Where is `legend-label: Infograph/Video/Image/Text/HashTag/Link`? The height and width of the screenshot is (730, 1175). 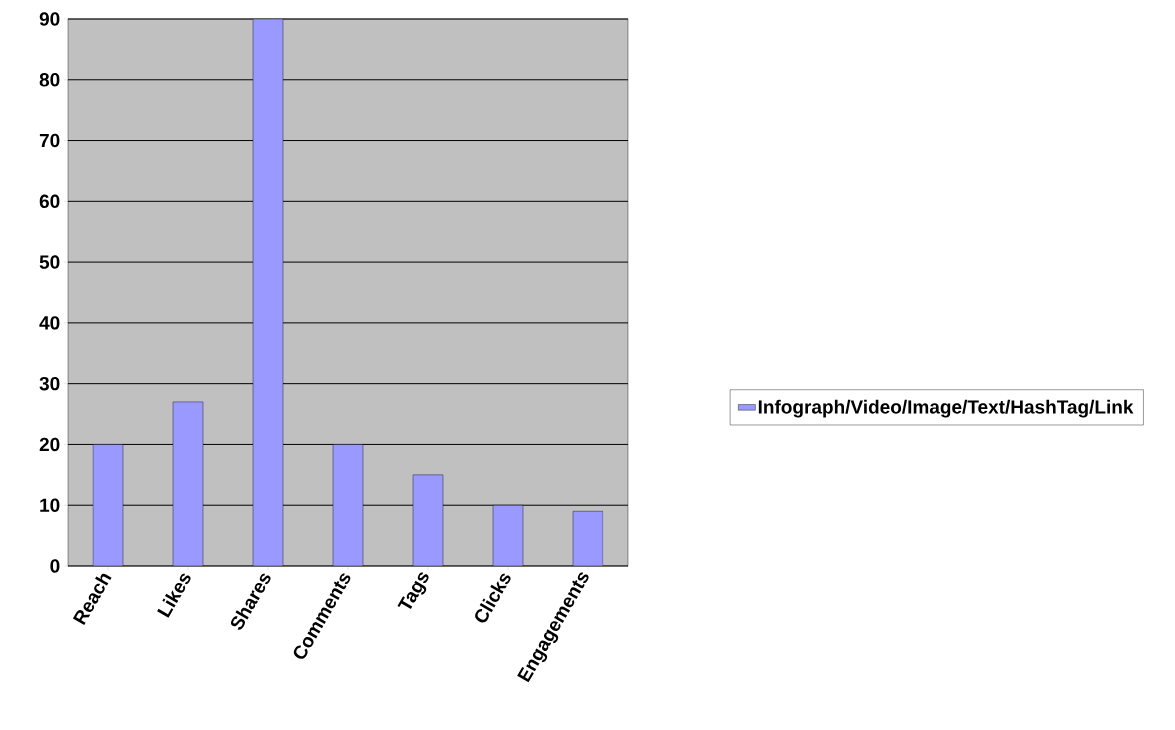
legend-label: Infograph/Video/Image/Text/HashTag/Link is located at coordinates (946, 408).